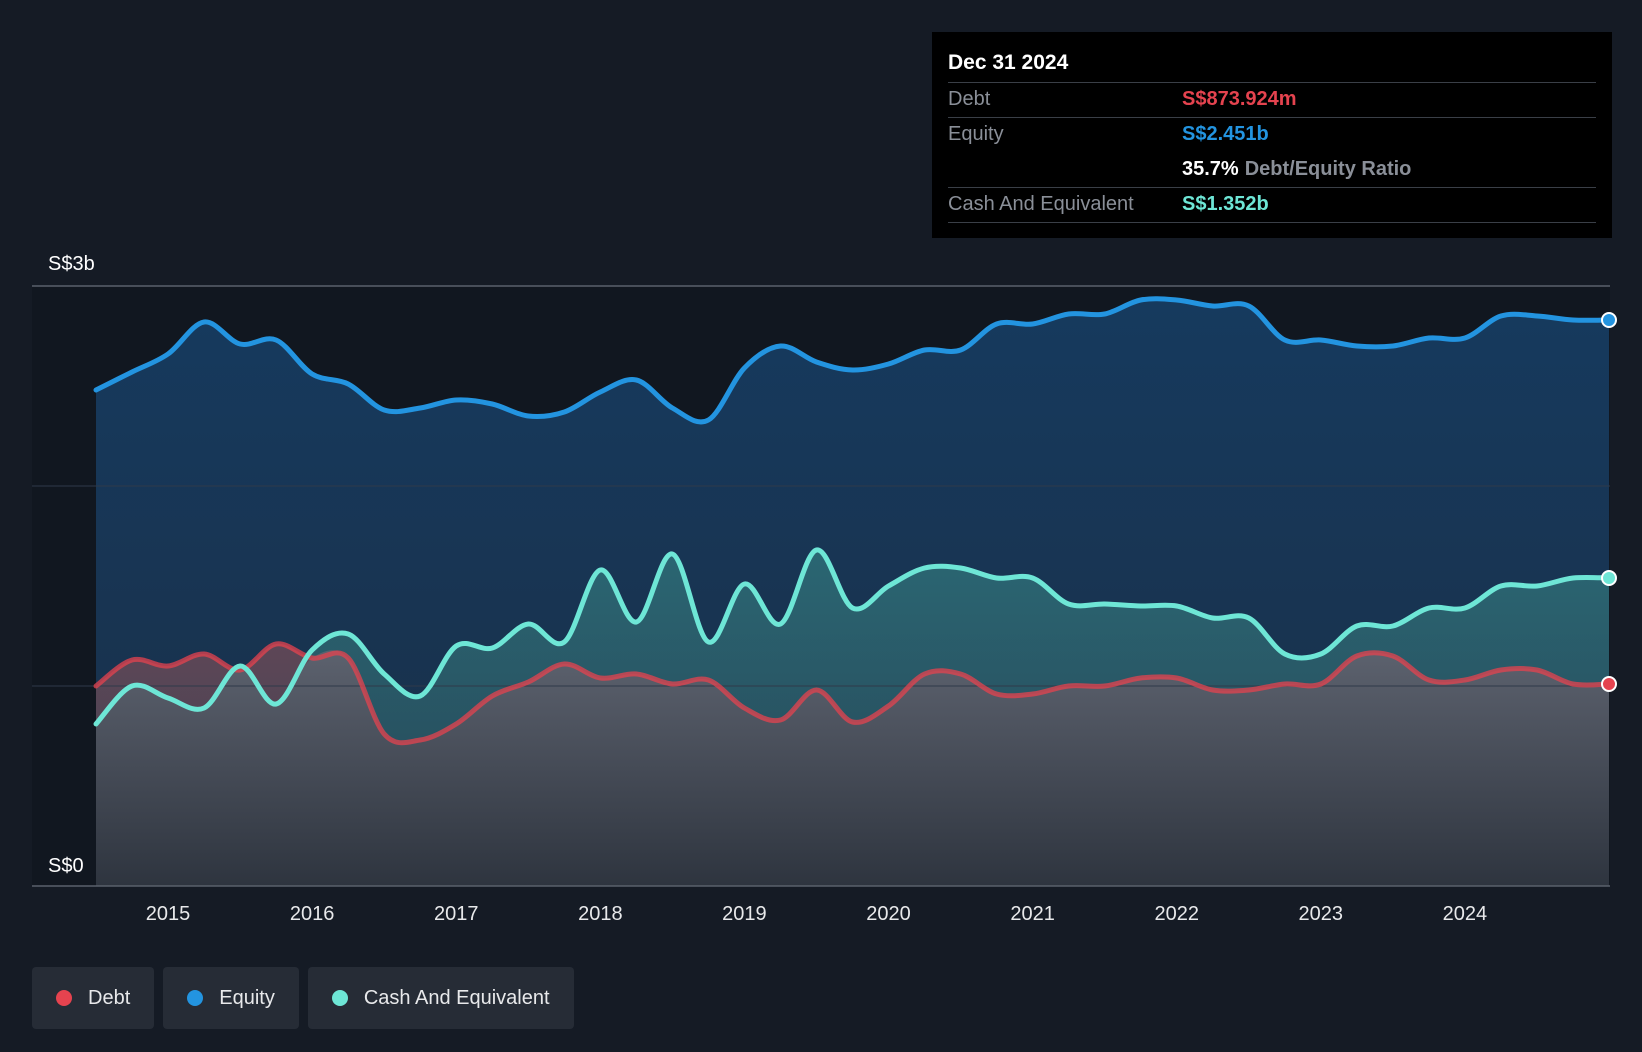 This screenshot has height=1052, width=1642. Describe the element at coordinates (71, 565) in the screenshot. I see `y-axis-labels: S$0 S$3b` at that location.